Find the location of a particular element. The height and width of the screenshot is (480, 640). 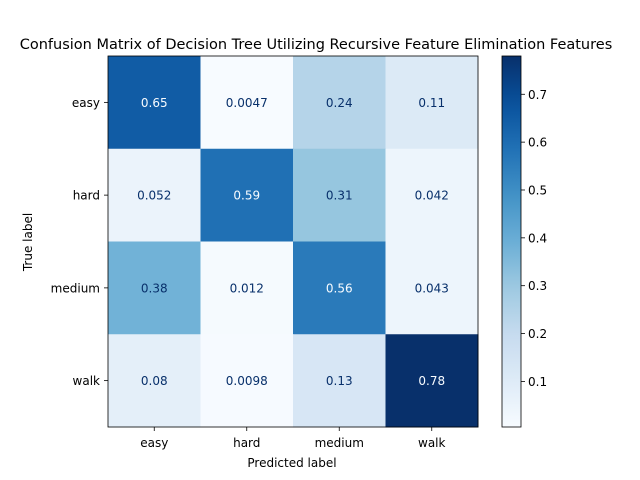

x-tick-label: medium is located at coordinates (339, 443).